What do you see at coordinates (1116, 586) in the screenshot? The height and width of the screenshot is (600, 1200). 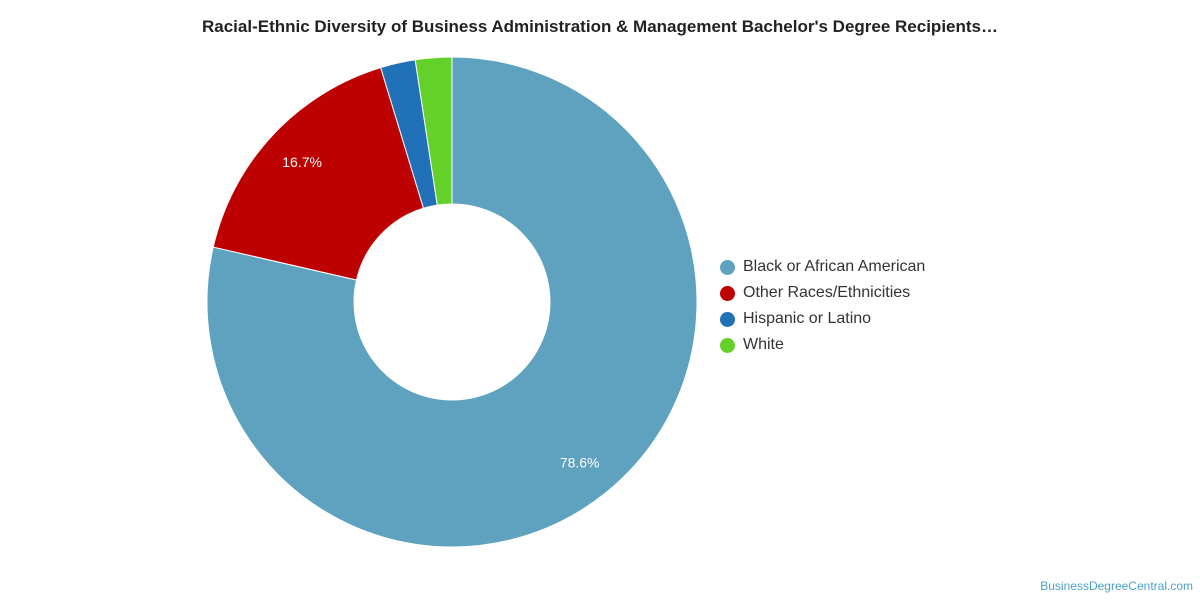 I see `source-credit-link: BusinessDegreeCentral.com` at bounding box center [1116, 586].